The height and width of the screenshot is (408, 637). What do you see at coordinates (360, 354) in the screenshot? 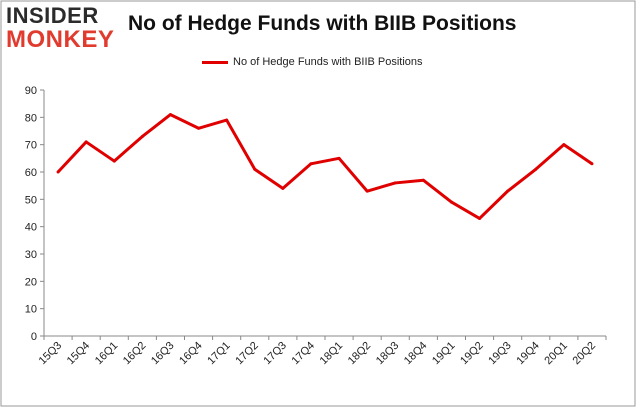
I see `x-tick-label: 18Q2` at bounding box center [360, 354].